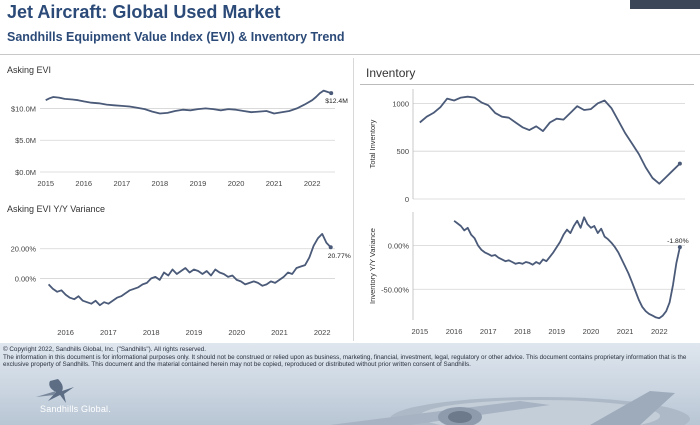 This screenshot has width=700, height=425. What do you see at coordinates (665, 4) in the screenshot?
I see `corner-accent-bar` at bounding box center [665, 4].